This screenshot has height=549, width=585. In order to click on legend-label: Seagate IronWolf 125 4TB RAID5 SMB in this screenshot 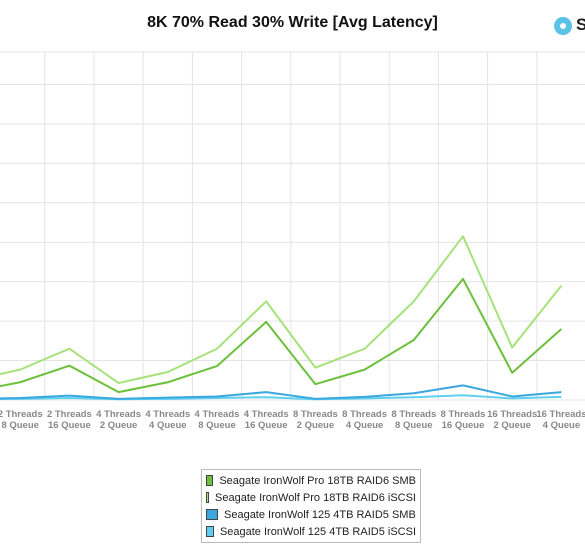, I will do `click(320, 514)`.